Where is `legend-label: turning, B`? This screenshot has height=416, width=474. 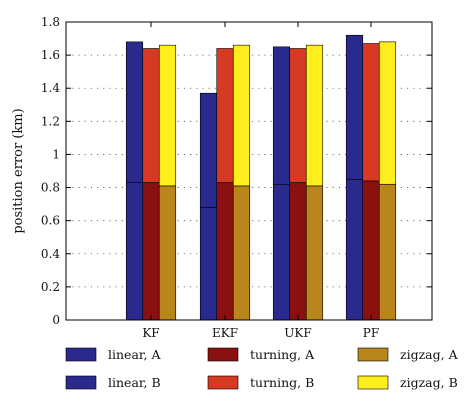 legend-label: turning, B is located at coordinates (282, 382).